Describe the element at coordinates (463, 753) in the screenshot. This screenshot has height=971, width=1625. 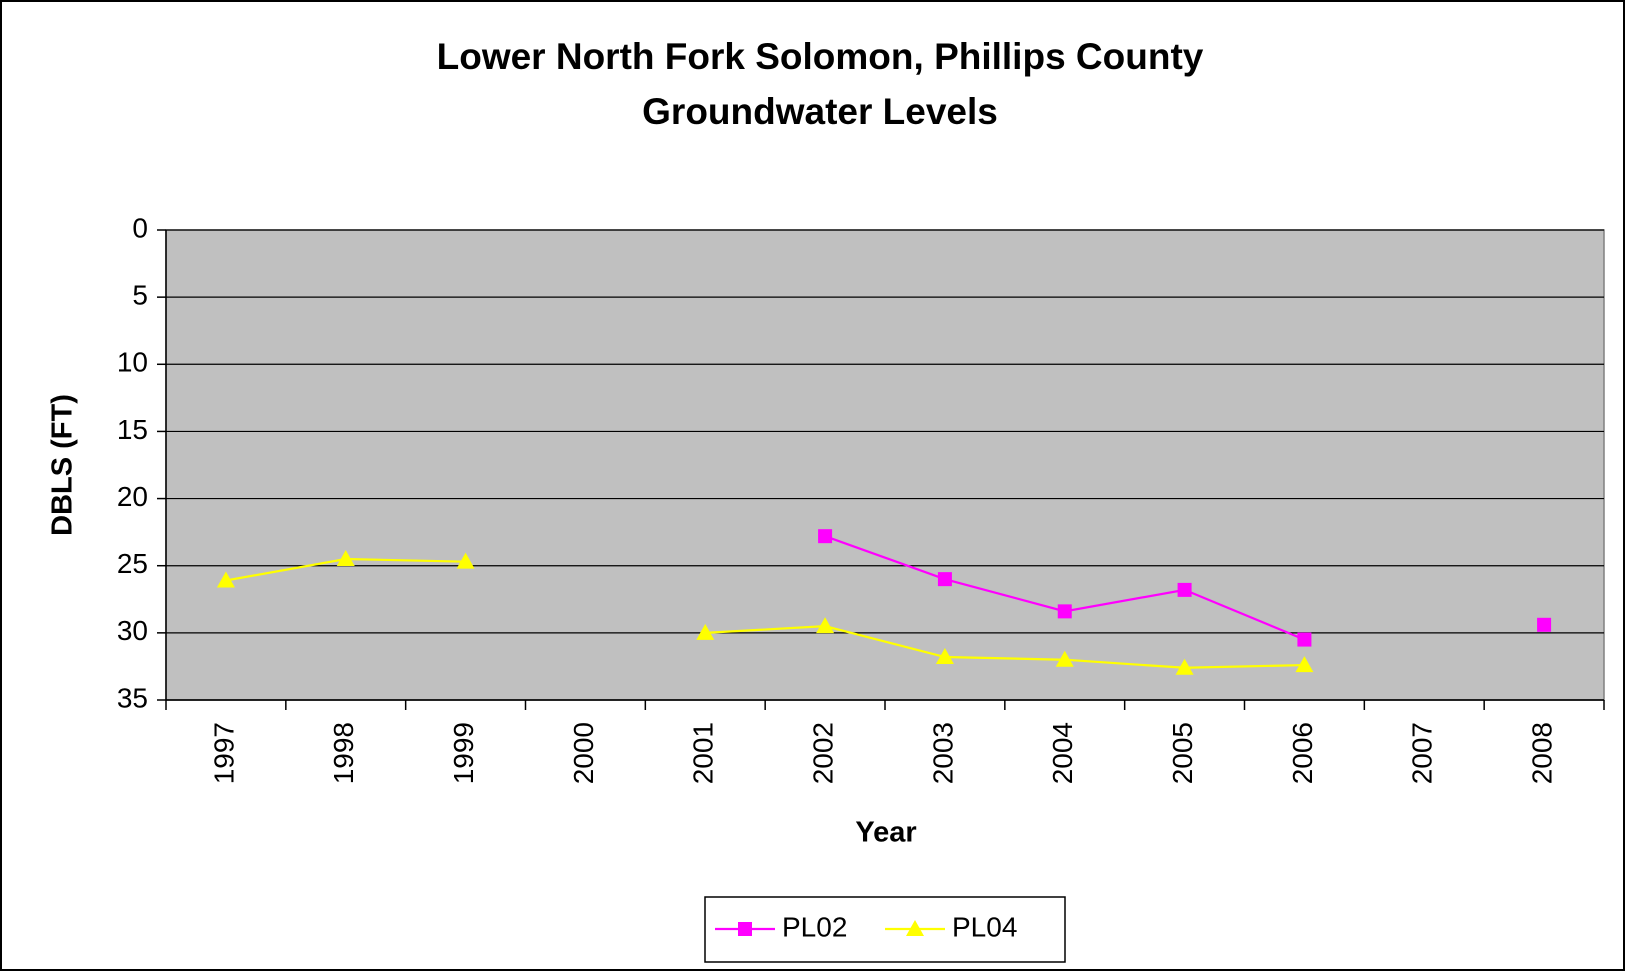
I see `x-tick-label: 1999` at that location.